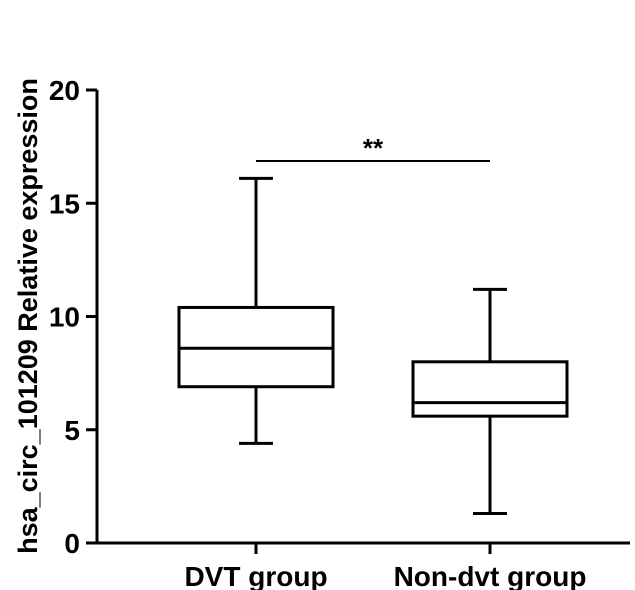  Describe the element at coordinates (362, 565) in the screenshot. I see `x-axis: DVT group Non-dvt group` at that location.